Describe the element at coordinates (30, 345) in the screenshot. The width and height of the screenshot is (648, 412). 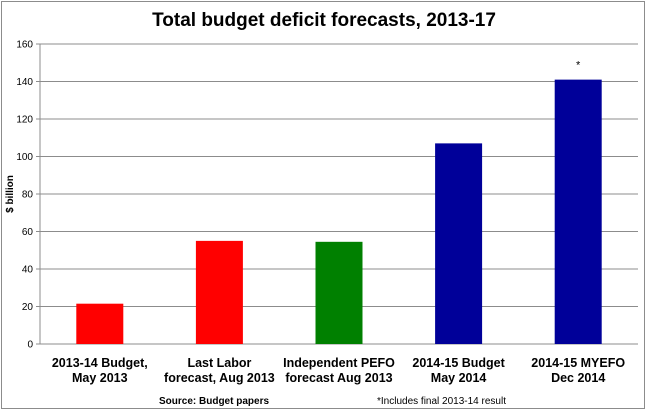
I see `y-tick-label: 0` at that location.